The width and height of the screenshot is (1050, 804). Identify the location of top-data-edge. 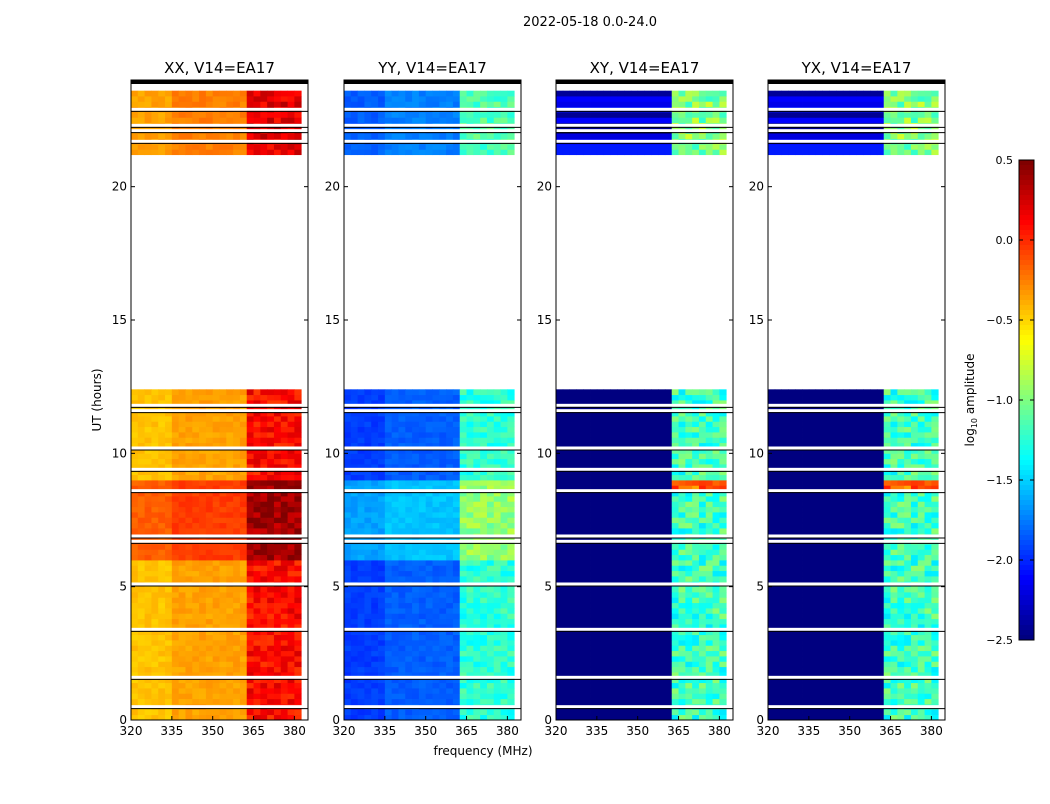
(219, 82).